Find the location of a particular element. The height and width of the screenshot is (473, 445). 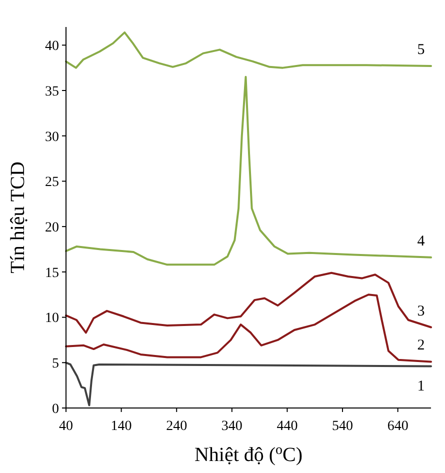

x-tick-label: 340 is located at coordinates (231, 426).